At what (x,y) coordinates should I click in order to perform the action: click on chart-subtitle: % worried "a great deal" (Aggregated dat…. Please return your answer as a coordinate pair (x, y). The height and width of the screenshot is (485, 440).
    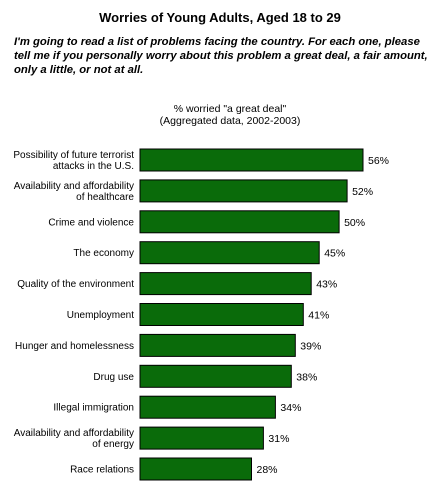
    Looking at the image, I should click on (230, 115).